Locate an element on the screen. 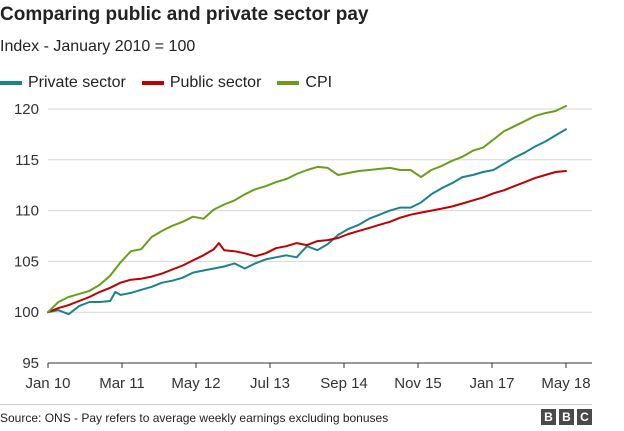 Image resolution: width=624 pixels, height=431 pixels. x-tick-label: Jan 10 is located at coordinates (47, 383).